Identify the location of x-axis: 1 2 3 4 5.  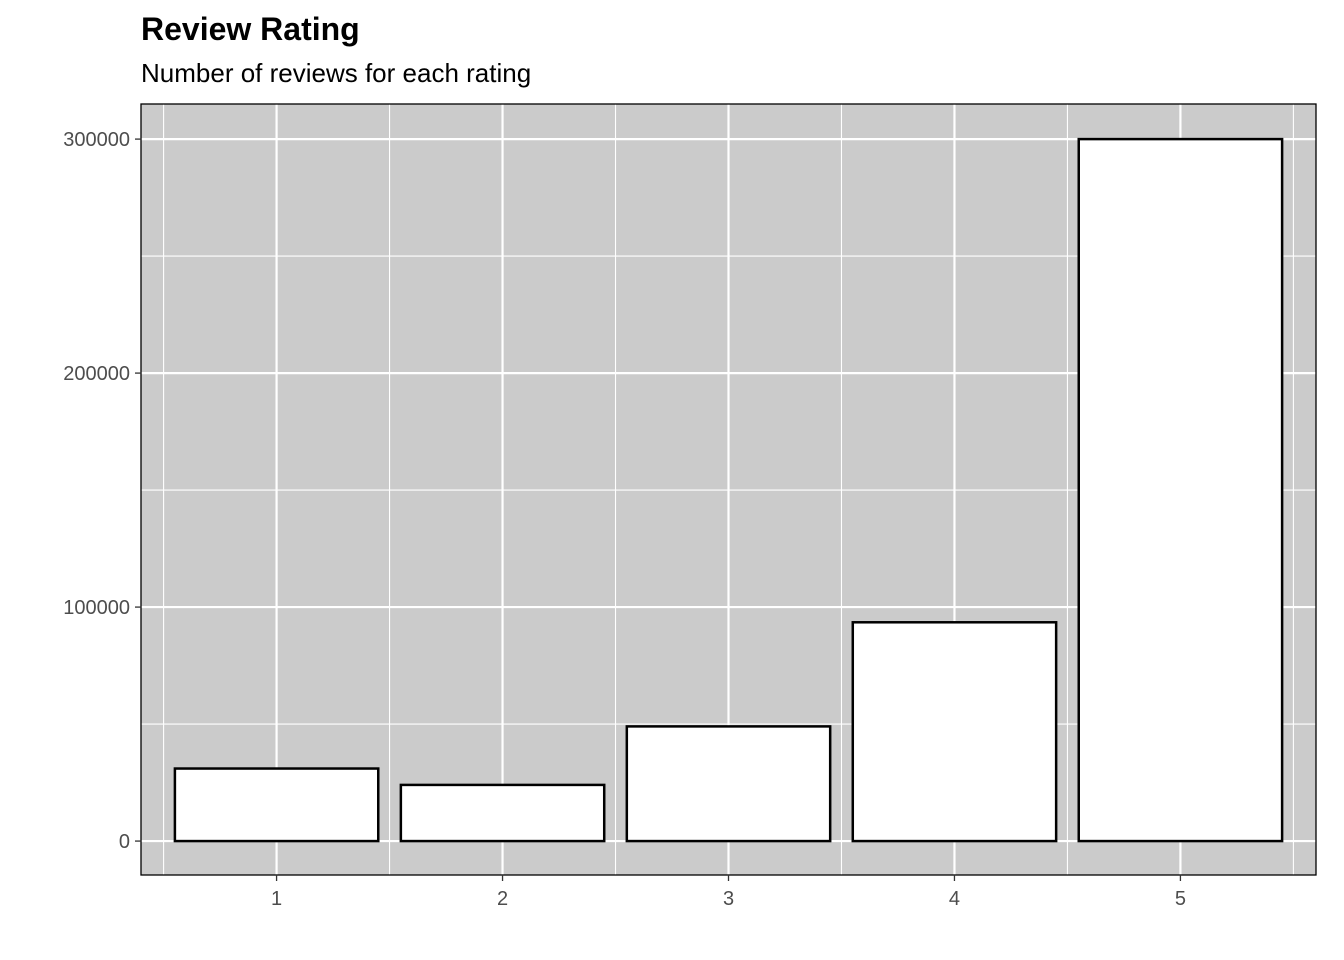
(728, 892).